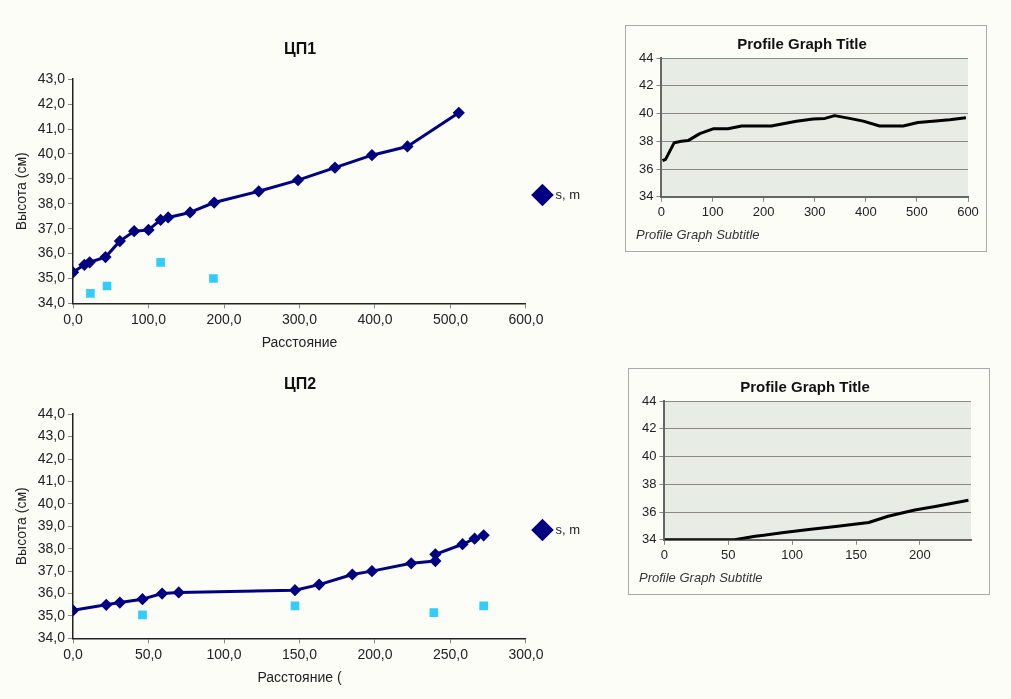  Describe the element at coordinates (299, 653) in the screenshot. I see `x-tick-label: 150,0` at that location.